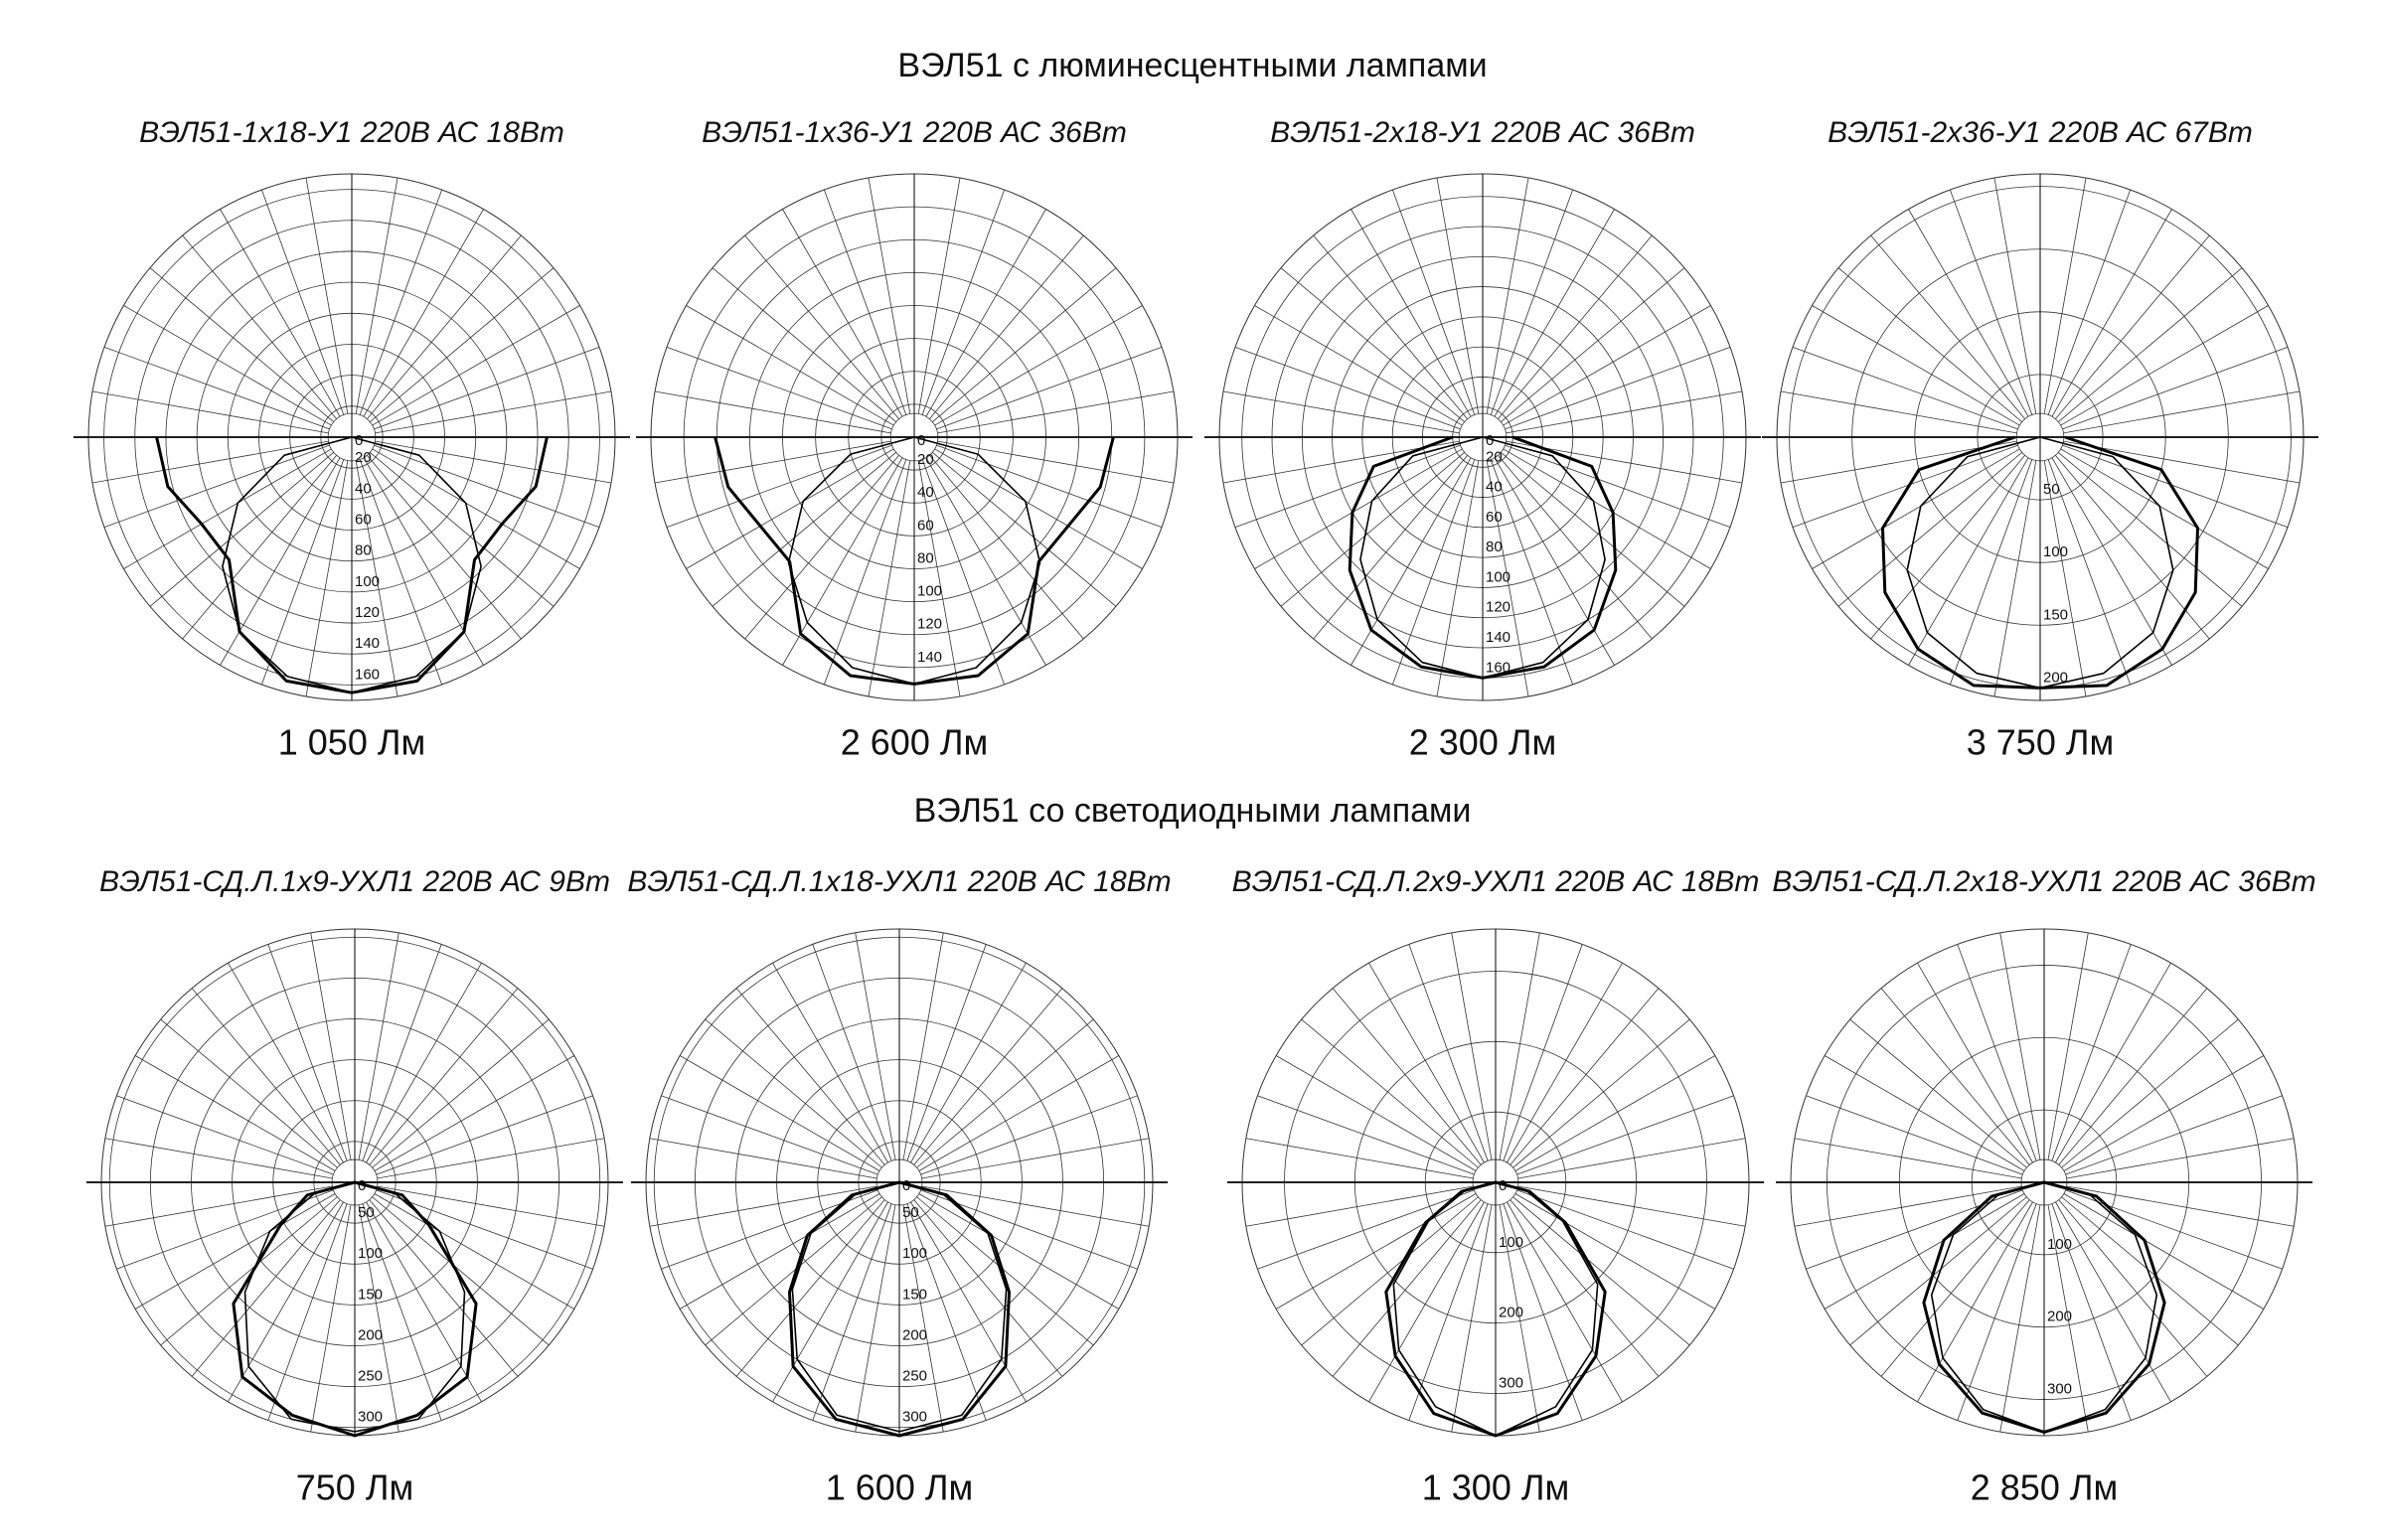 Image resolution: width=2385 pixels, height=1540 pixels. What do you see at coordinates (354, 882) in the screenshot?
I see `chart-title: ВЭЛ51-СД.Л.1х9-УХЛ1 220В АС 9Вт` at bounding box center [354, 882].